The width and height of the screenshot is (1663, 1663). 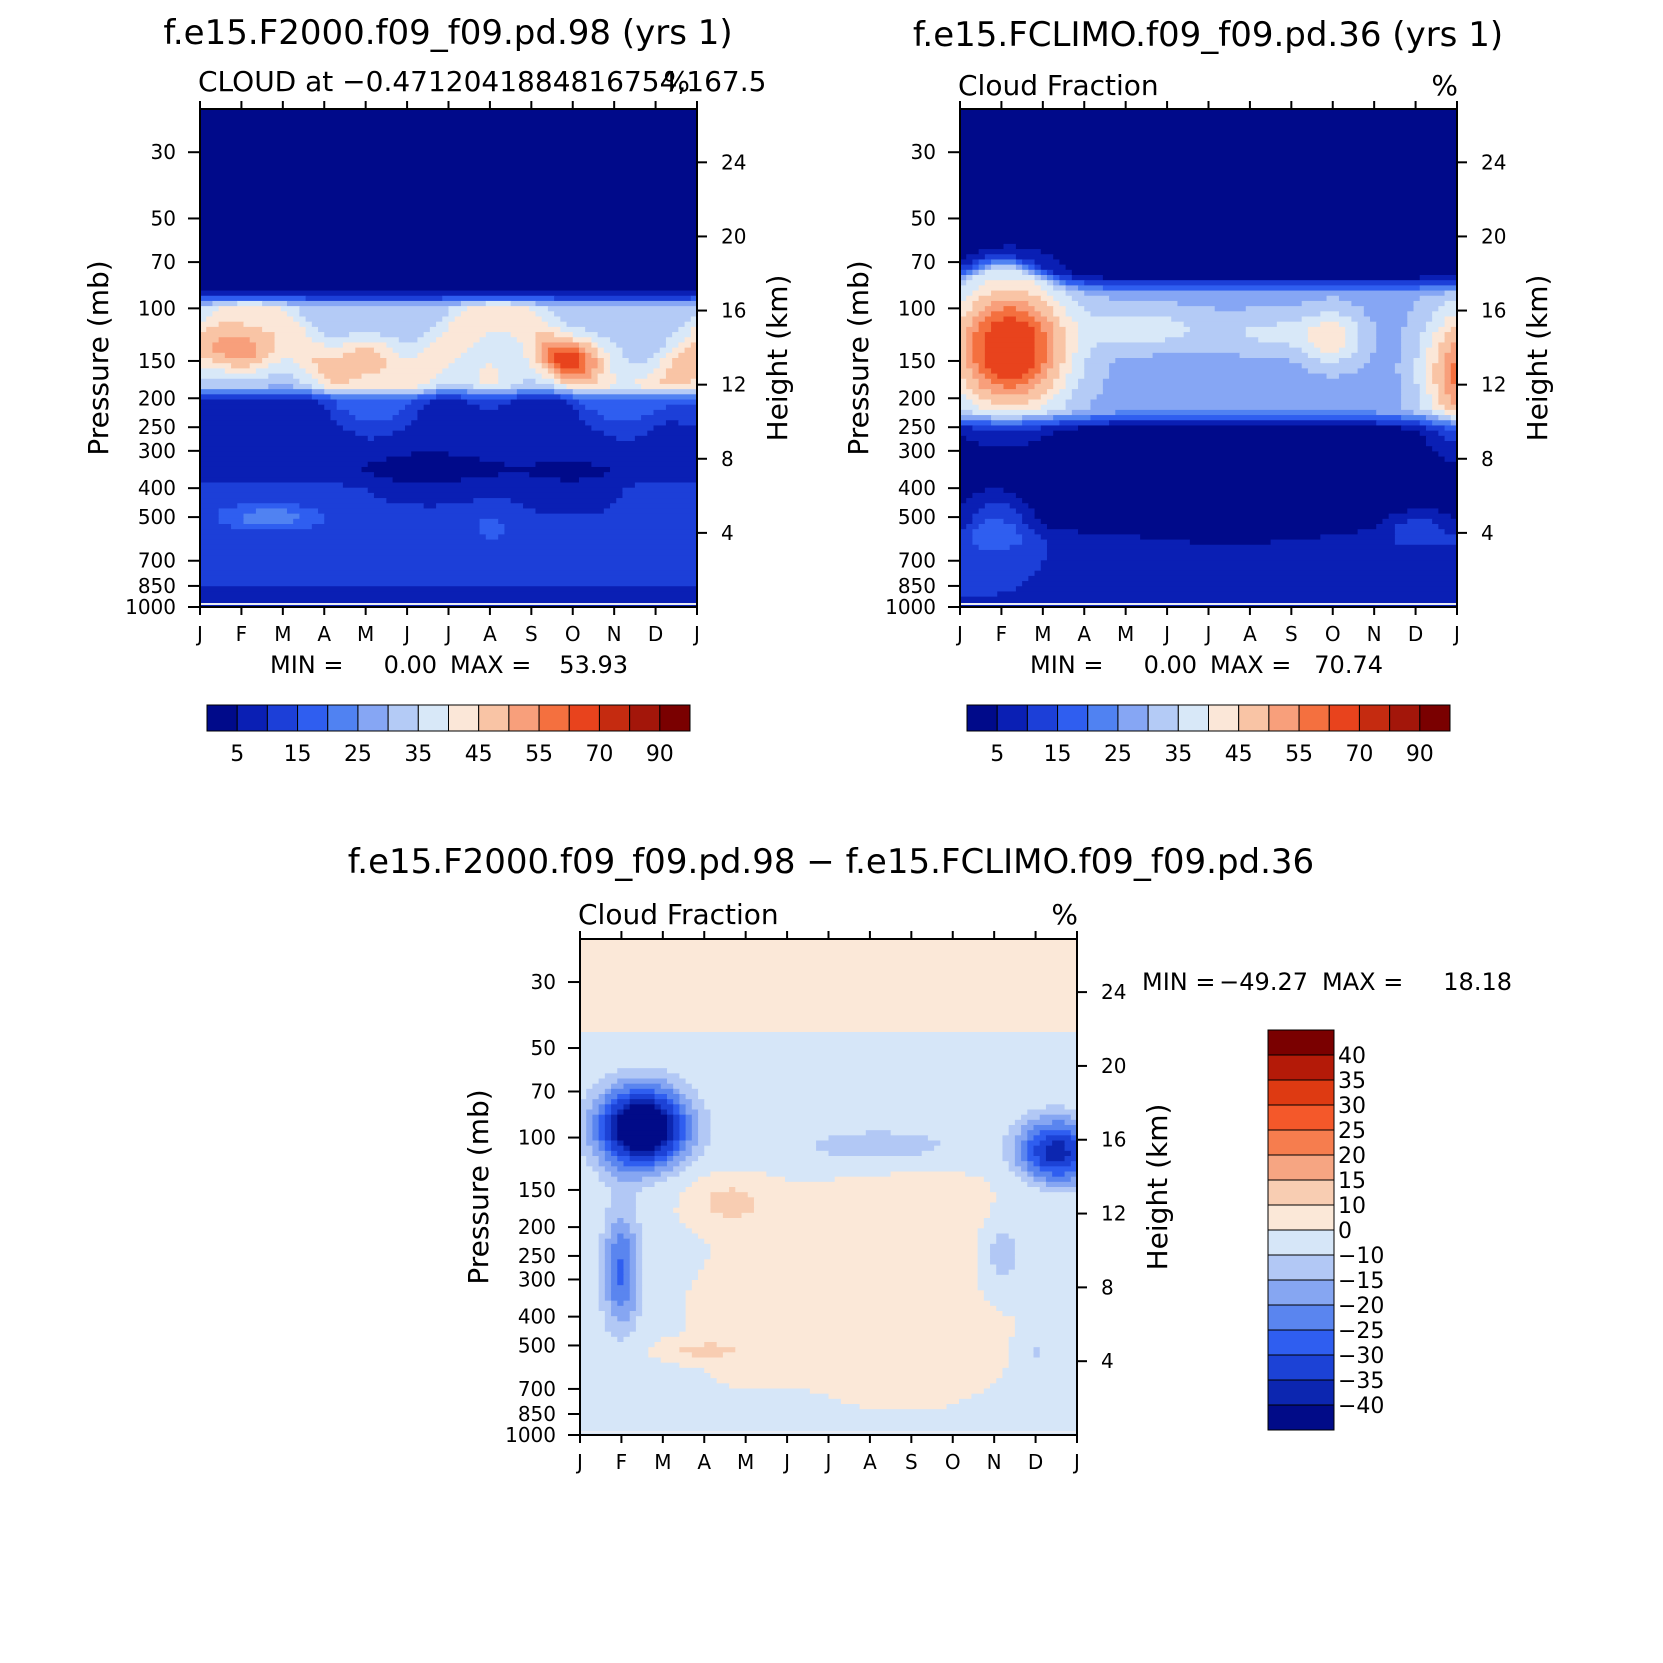 What do you see at coordinates (1042, 634) in the screenshot?
I see `x-tick-label: M` at bounding box center [1042, 634].